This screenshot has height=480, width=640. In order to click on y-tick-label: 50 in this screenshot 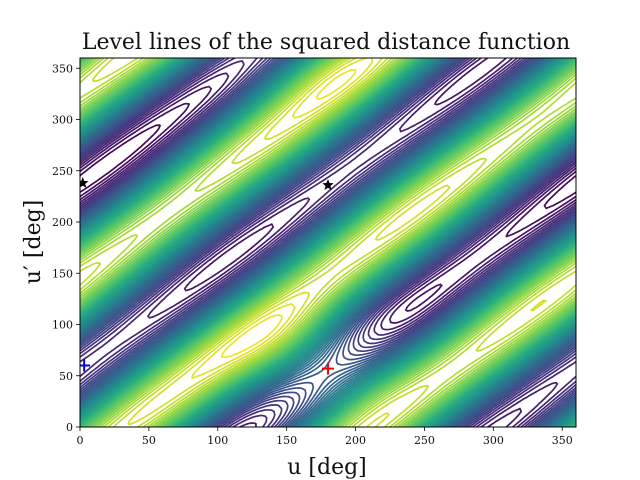, I will do `click(66, 376)`.